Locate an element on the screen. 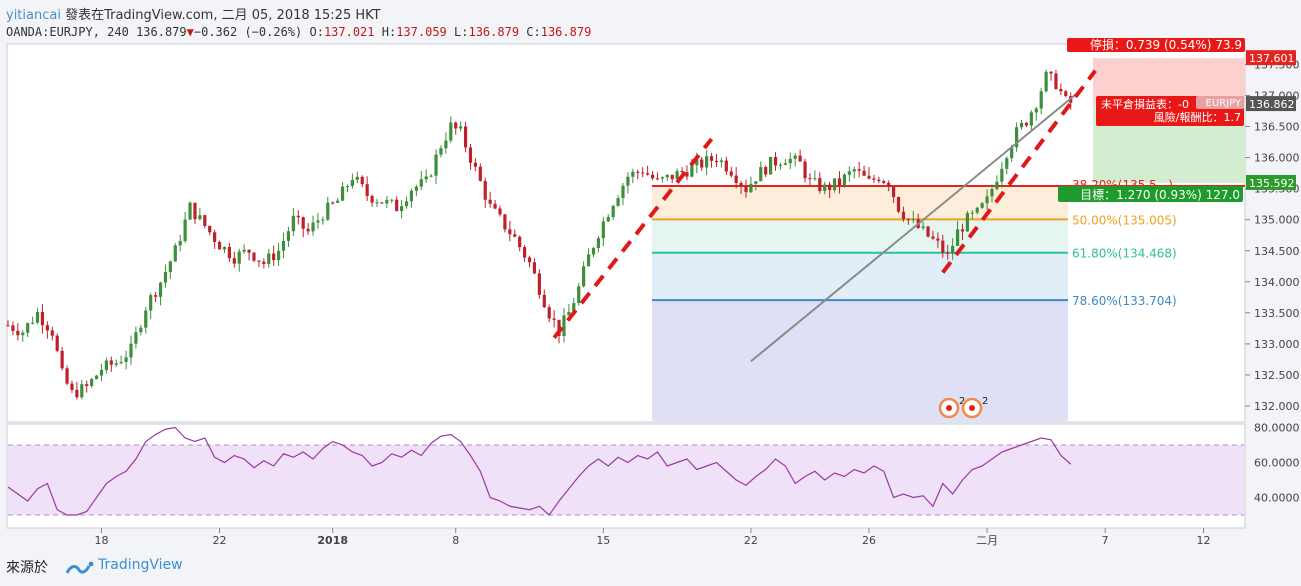 The height and width of the screenshot is (586, 1301). price-tick-label: 134.000 is located at coordinates (1277, 282).